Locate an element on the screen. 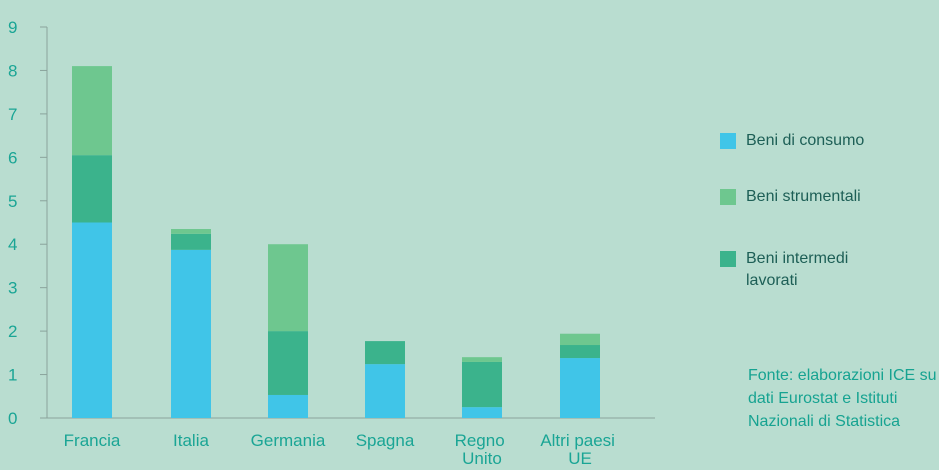  legend-label: Beni strumentali is located at coordinates (803, 196).